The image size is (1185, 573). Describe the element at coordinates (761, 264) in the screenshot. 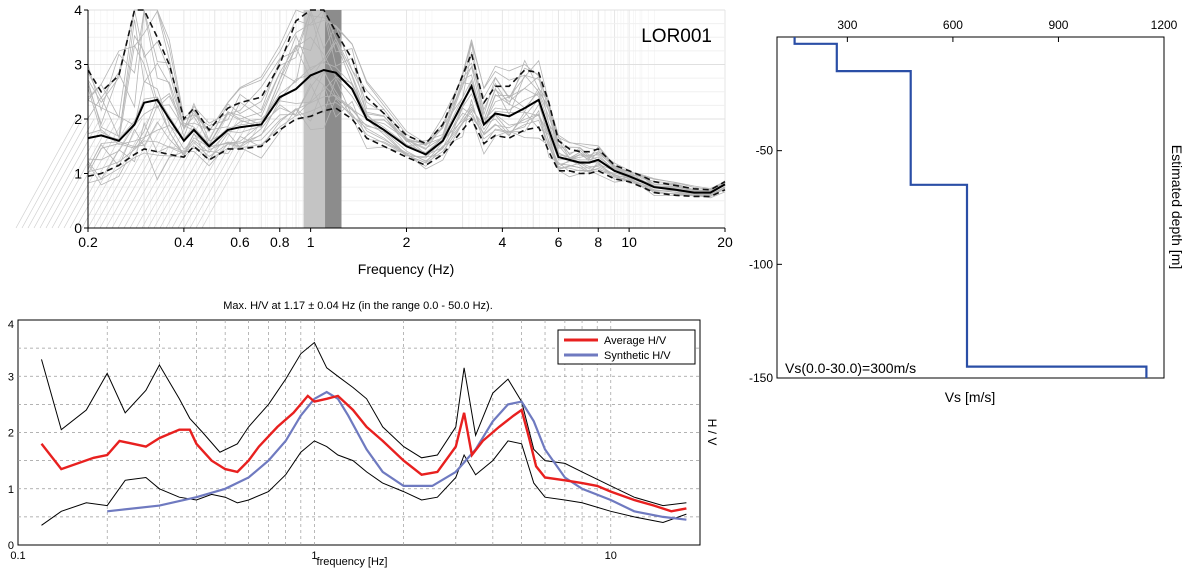

I see `y-tick-label: -100` at that location.